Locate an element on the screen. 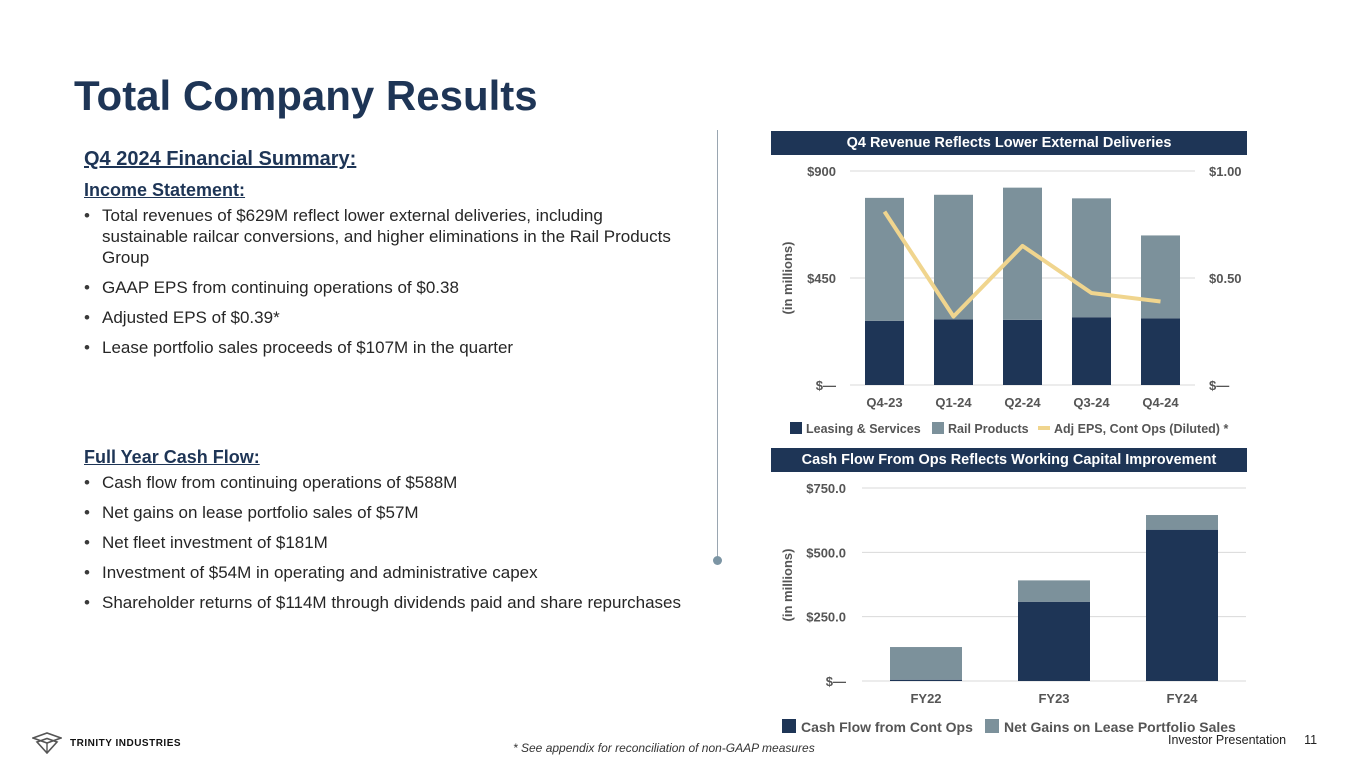 The image size is (1365, 768). legend-label-rail: Rail Products is located at coordinates (988, 429).